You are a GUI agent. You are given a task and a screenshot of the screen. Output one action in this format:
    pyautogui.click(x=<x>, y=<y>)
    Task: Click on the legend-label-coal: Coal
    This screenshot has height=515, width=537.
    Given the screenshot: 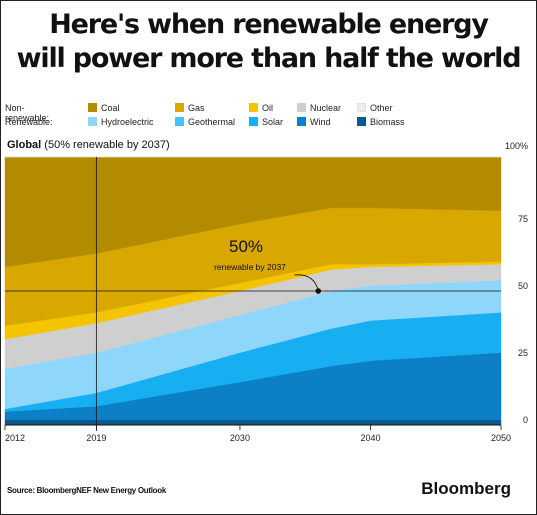 What is the action you would take?
    pyautogui.click(x=110, y=108)
    